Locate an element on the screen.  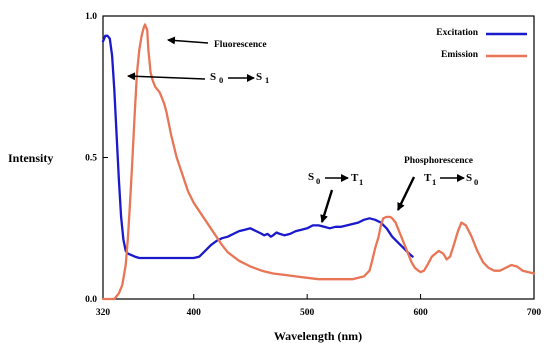
transition-s0-t1: S 0 T 1 is located at coordinates (335, 197).